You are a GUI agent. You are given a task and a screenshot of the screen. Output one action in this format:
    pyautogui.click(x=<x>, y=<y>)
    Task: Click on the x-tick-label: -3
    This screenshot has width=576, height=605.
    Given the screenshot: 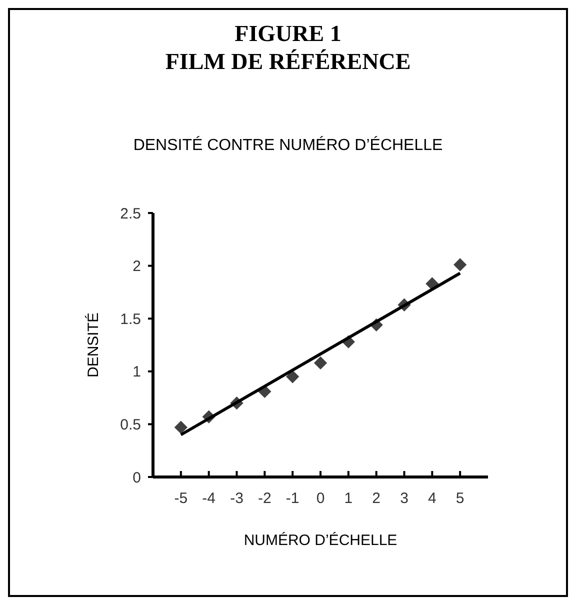 What is the action you would take?
    pyautogui.click(x=237, y=498)
    